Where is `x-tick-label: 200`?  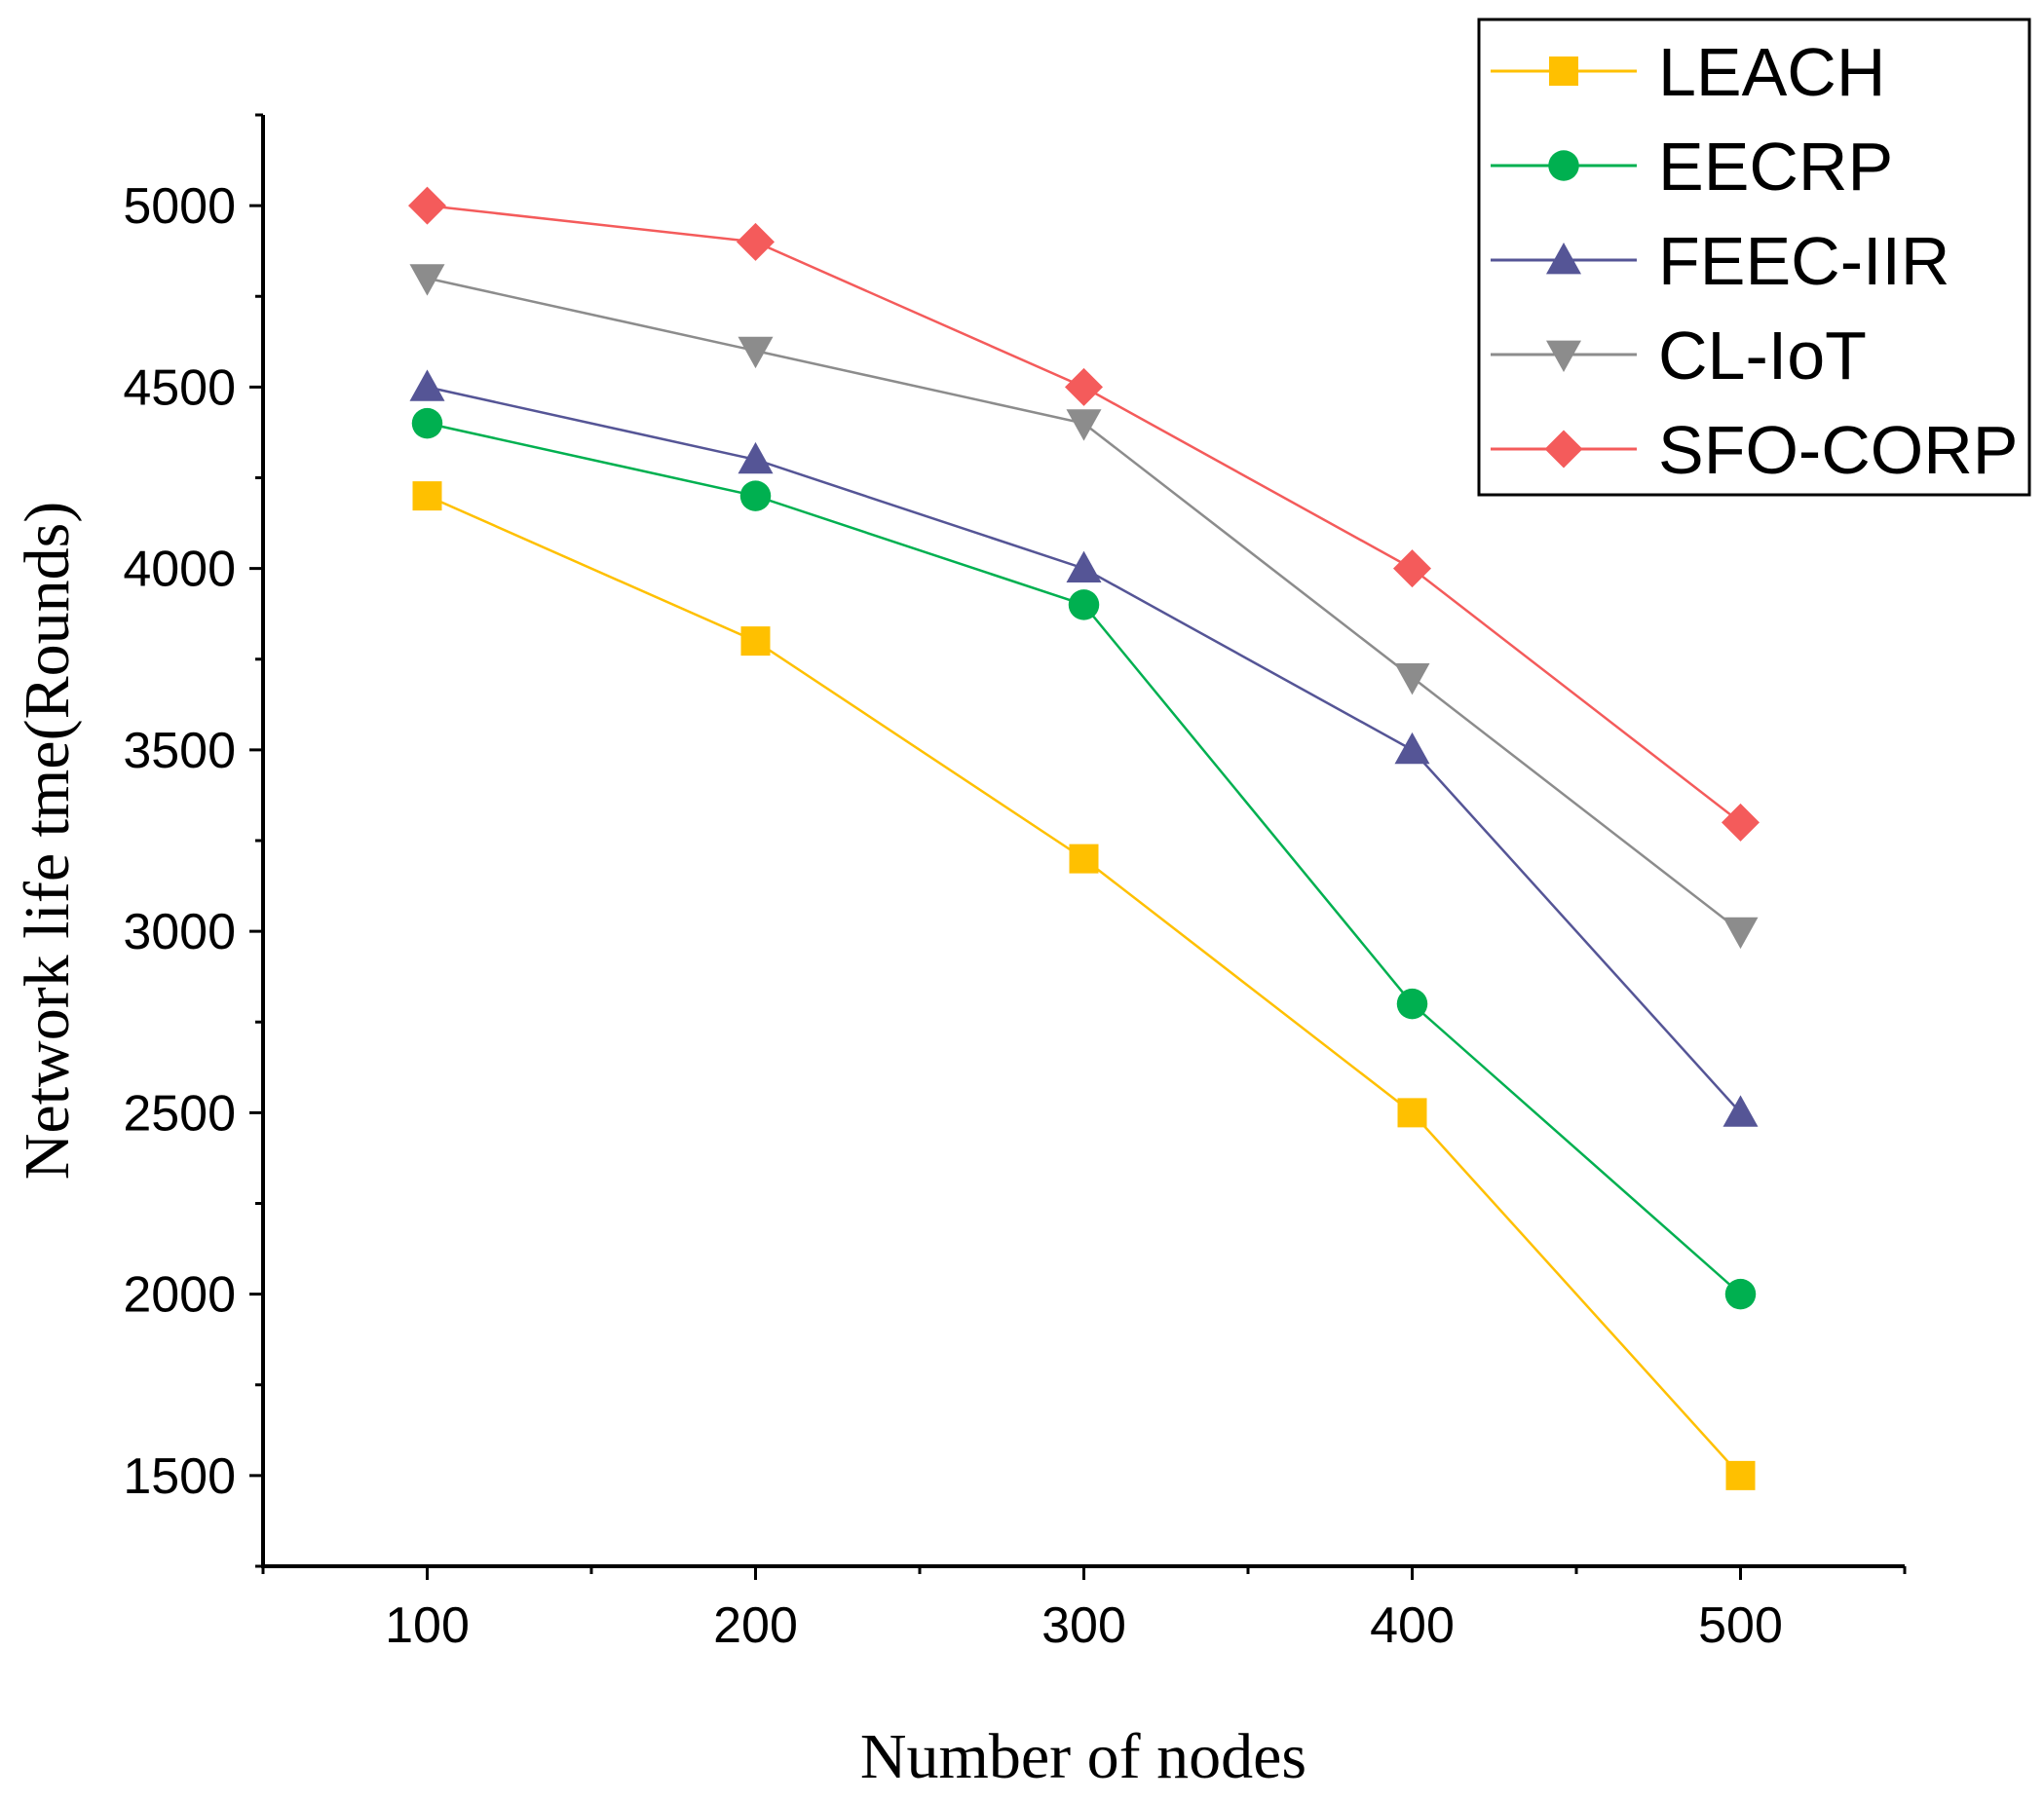
x-tick-label: 200 is located at coordinates (755, 1625).